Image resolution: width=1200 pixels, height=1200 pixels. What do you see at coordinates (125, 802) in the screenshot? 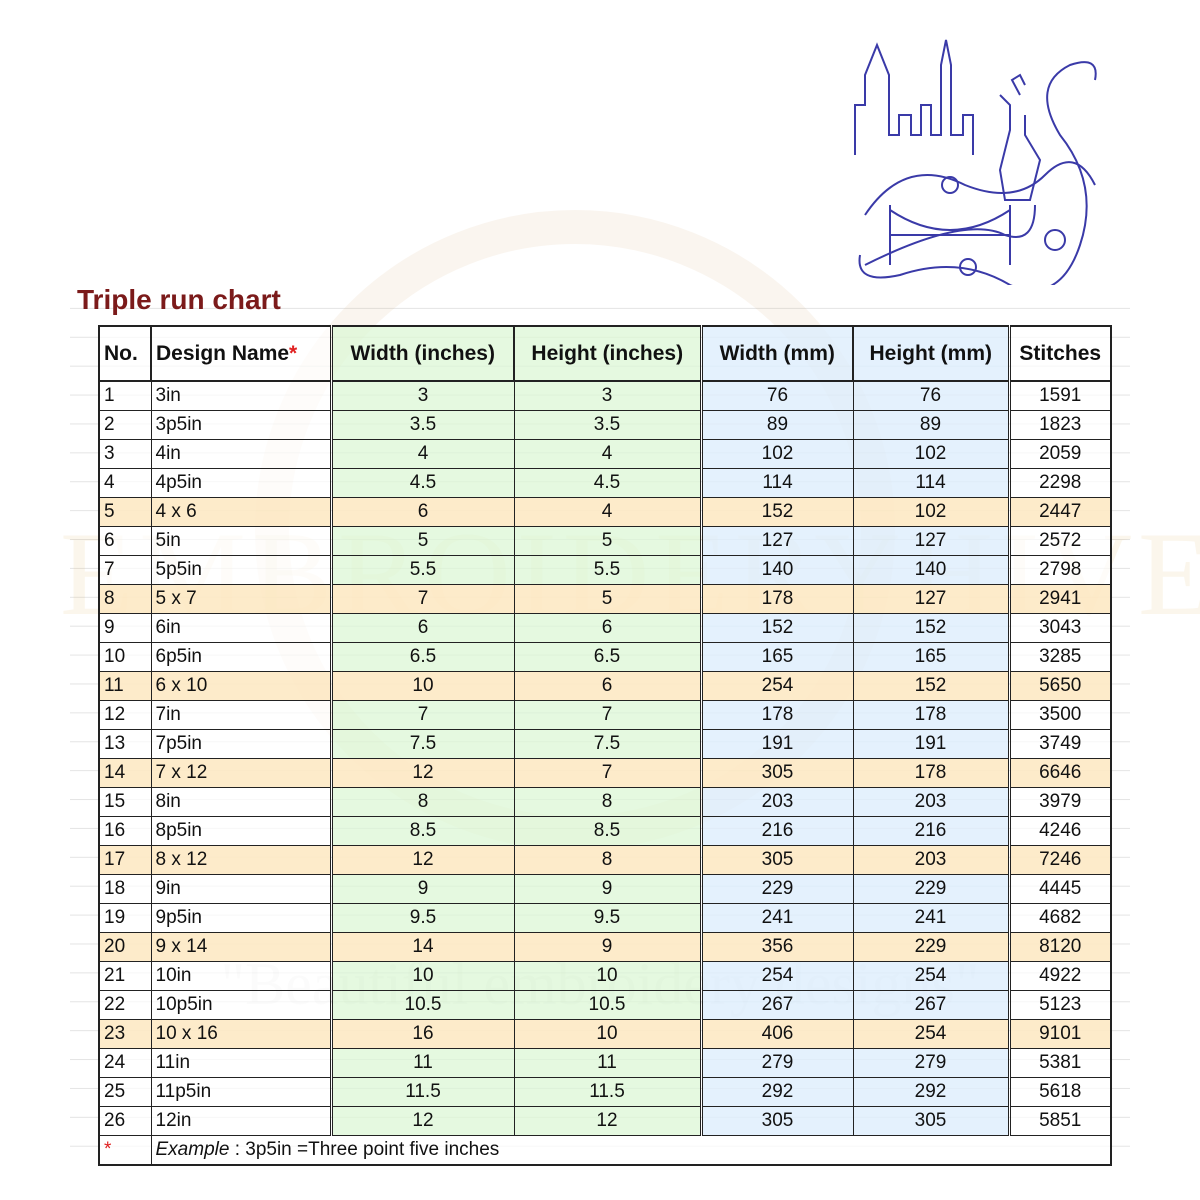
I see `cell-no: 15` at bounding box center [125, 802].